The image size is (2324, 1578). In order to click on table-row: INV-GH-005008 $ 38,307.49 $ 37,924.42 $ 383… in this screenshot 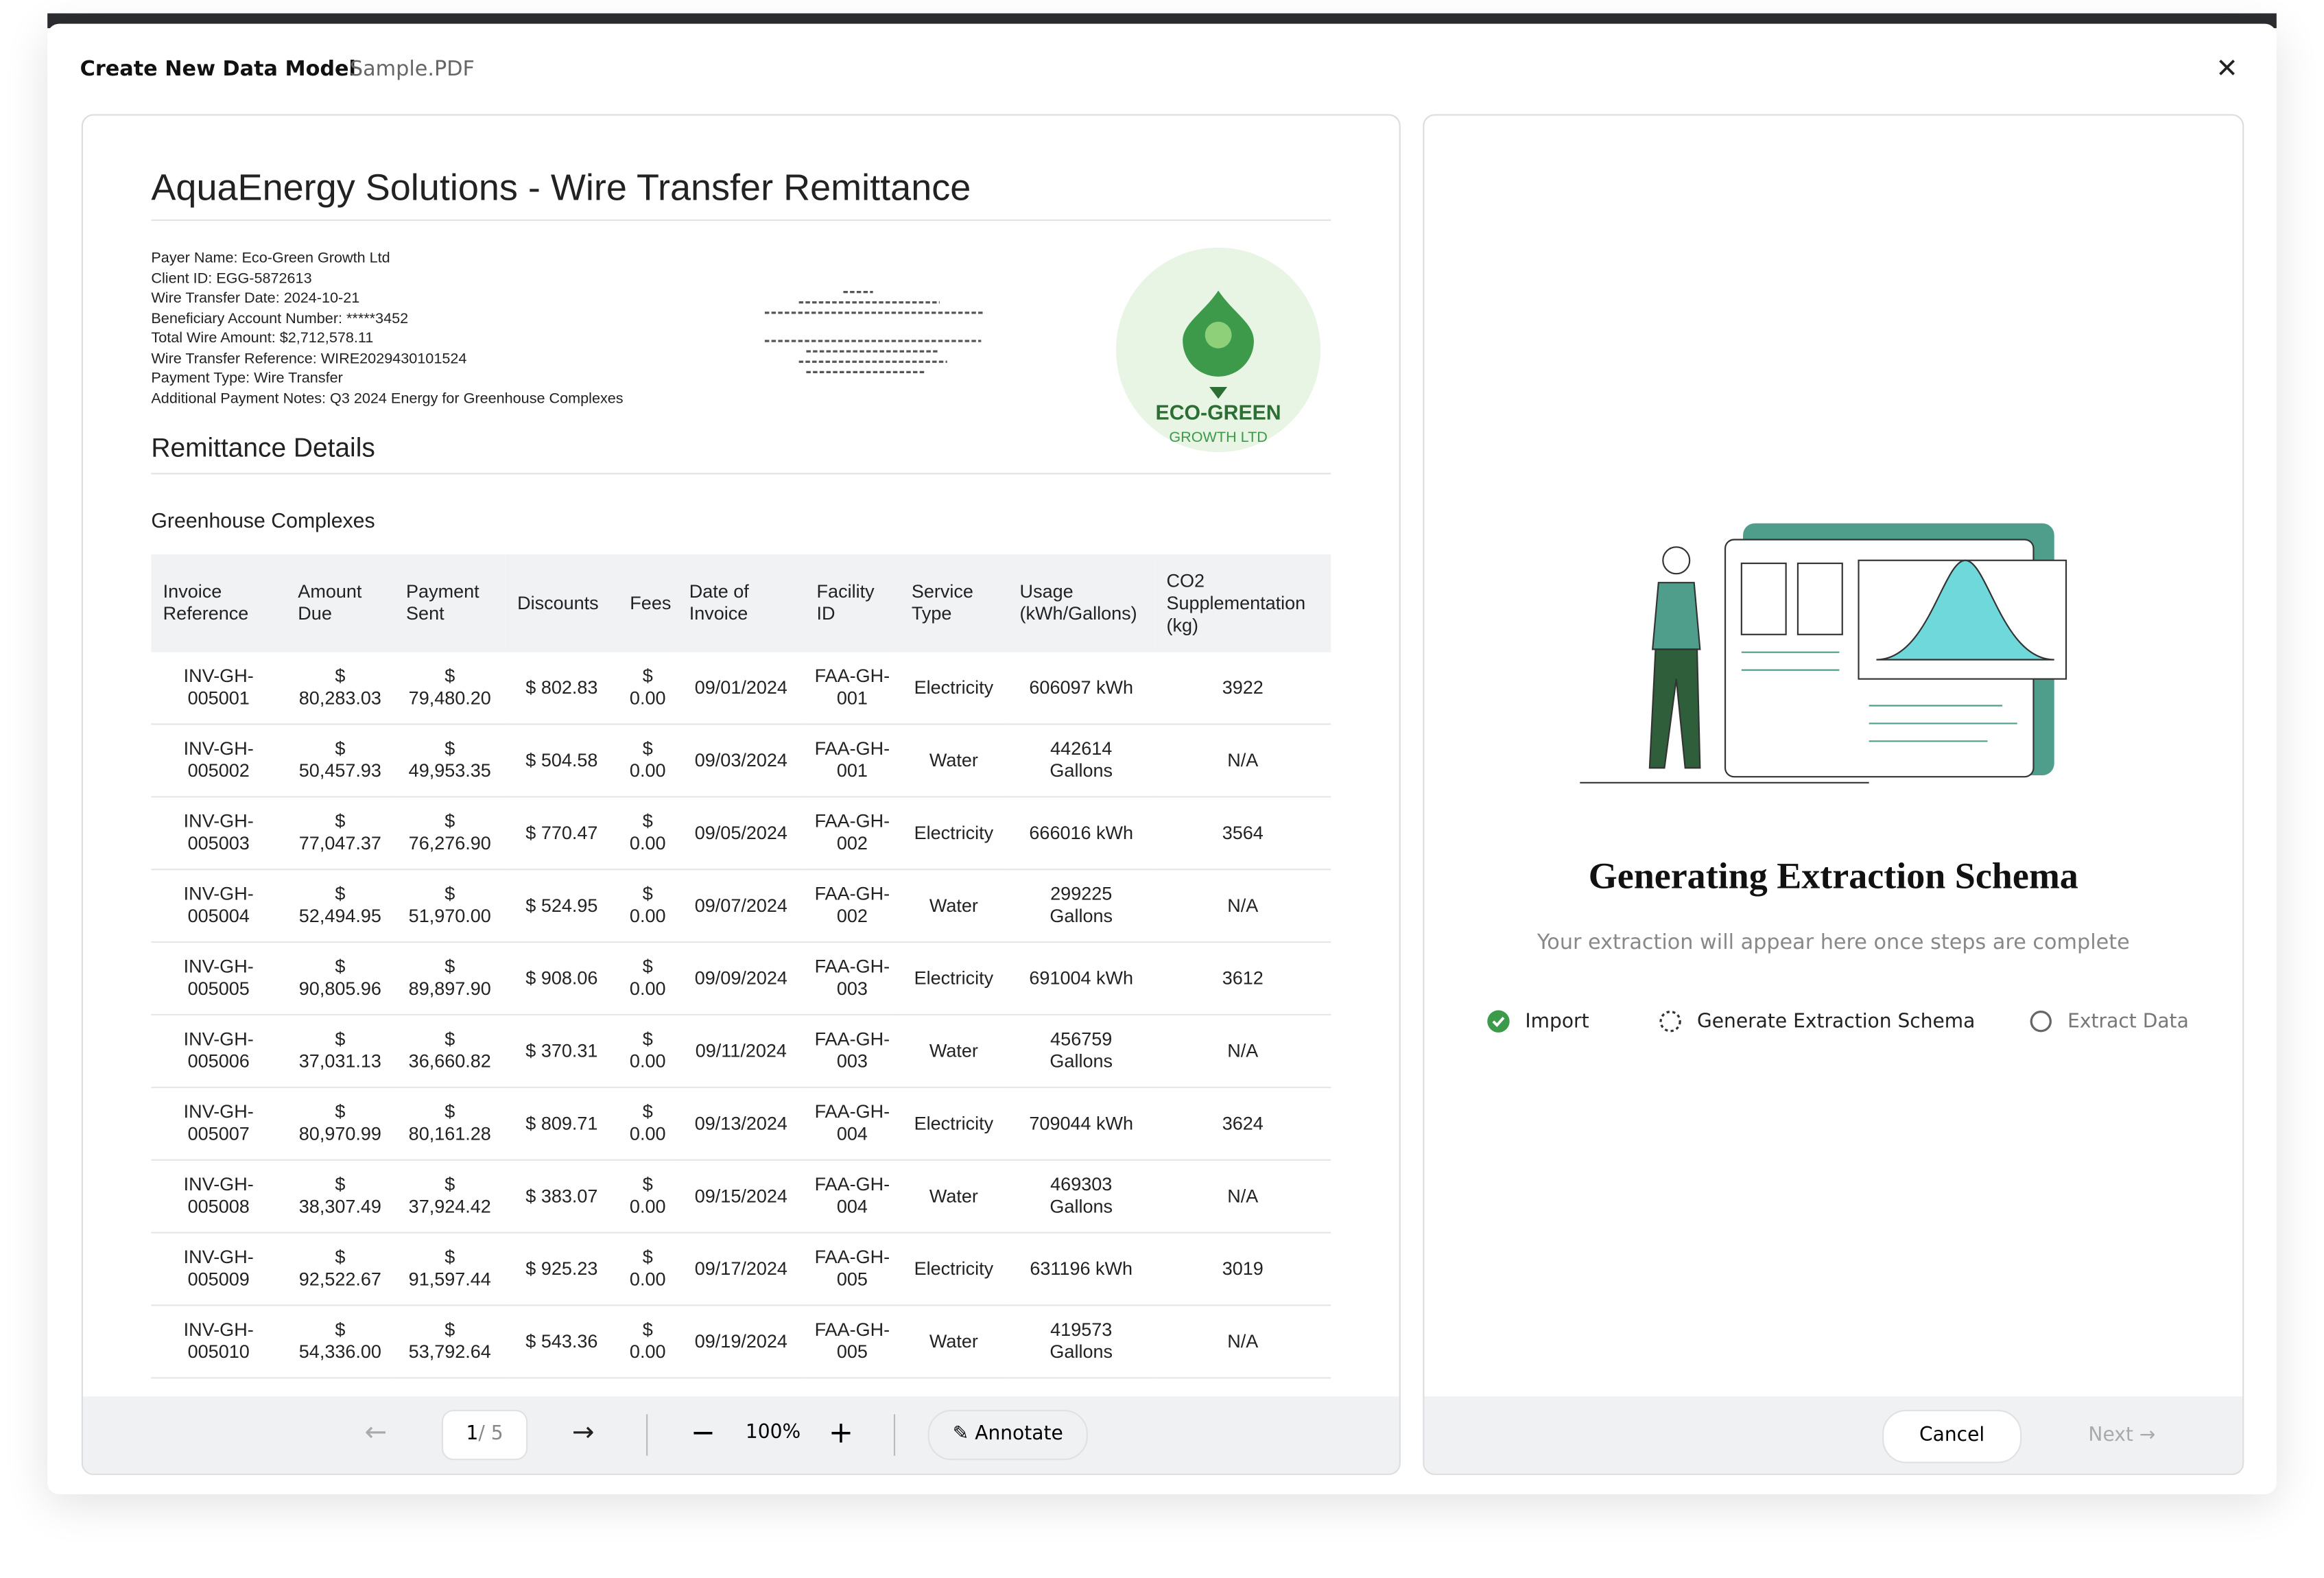, I will do `click(741, 1196)`.